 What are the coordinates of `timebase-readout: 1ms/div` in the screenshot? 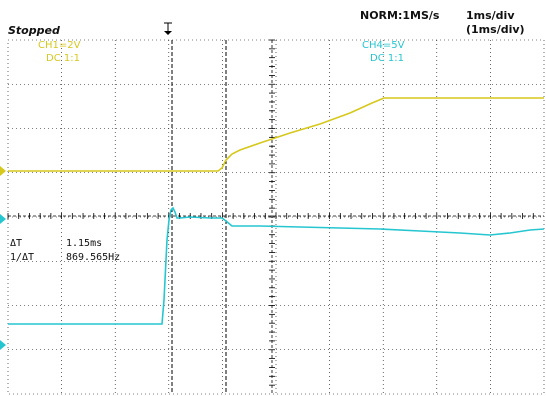 It's located at (490, 15).